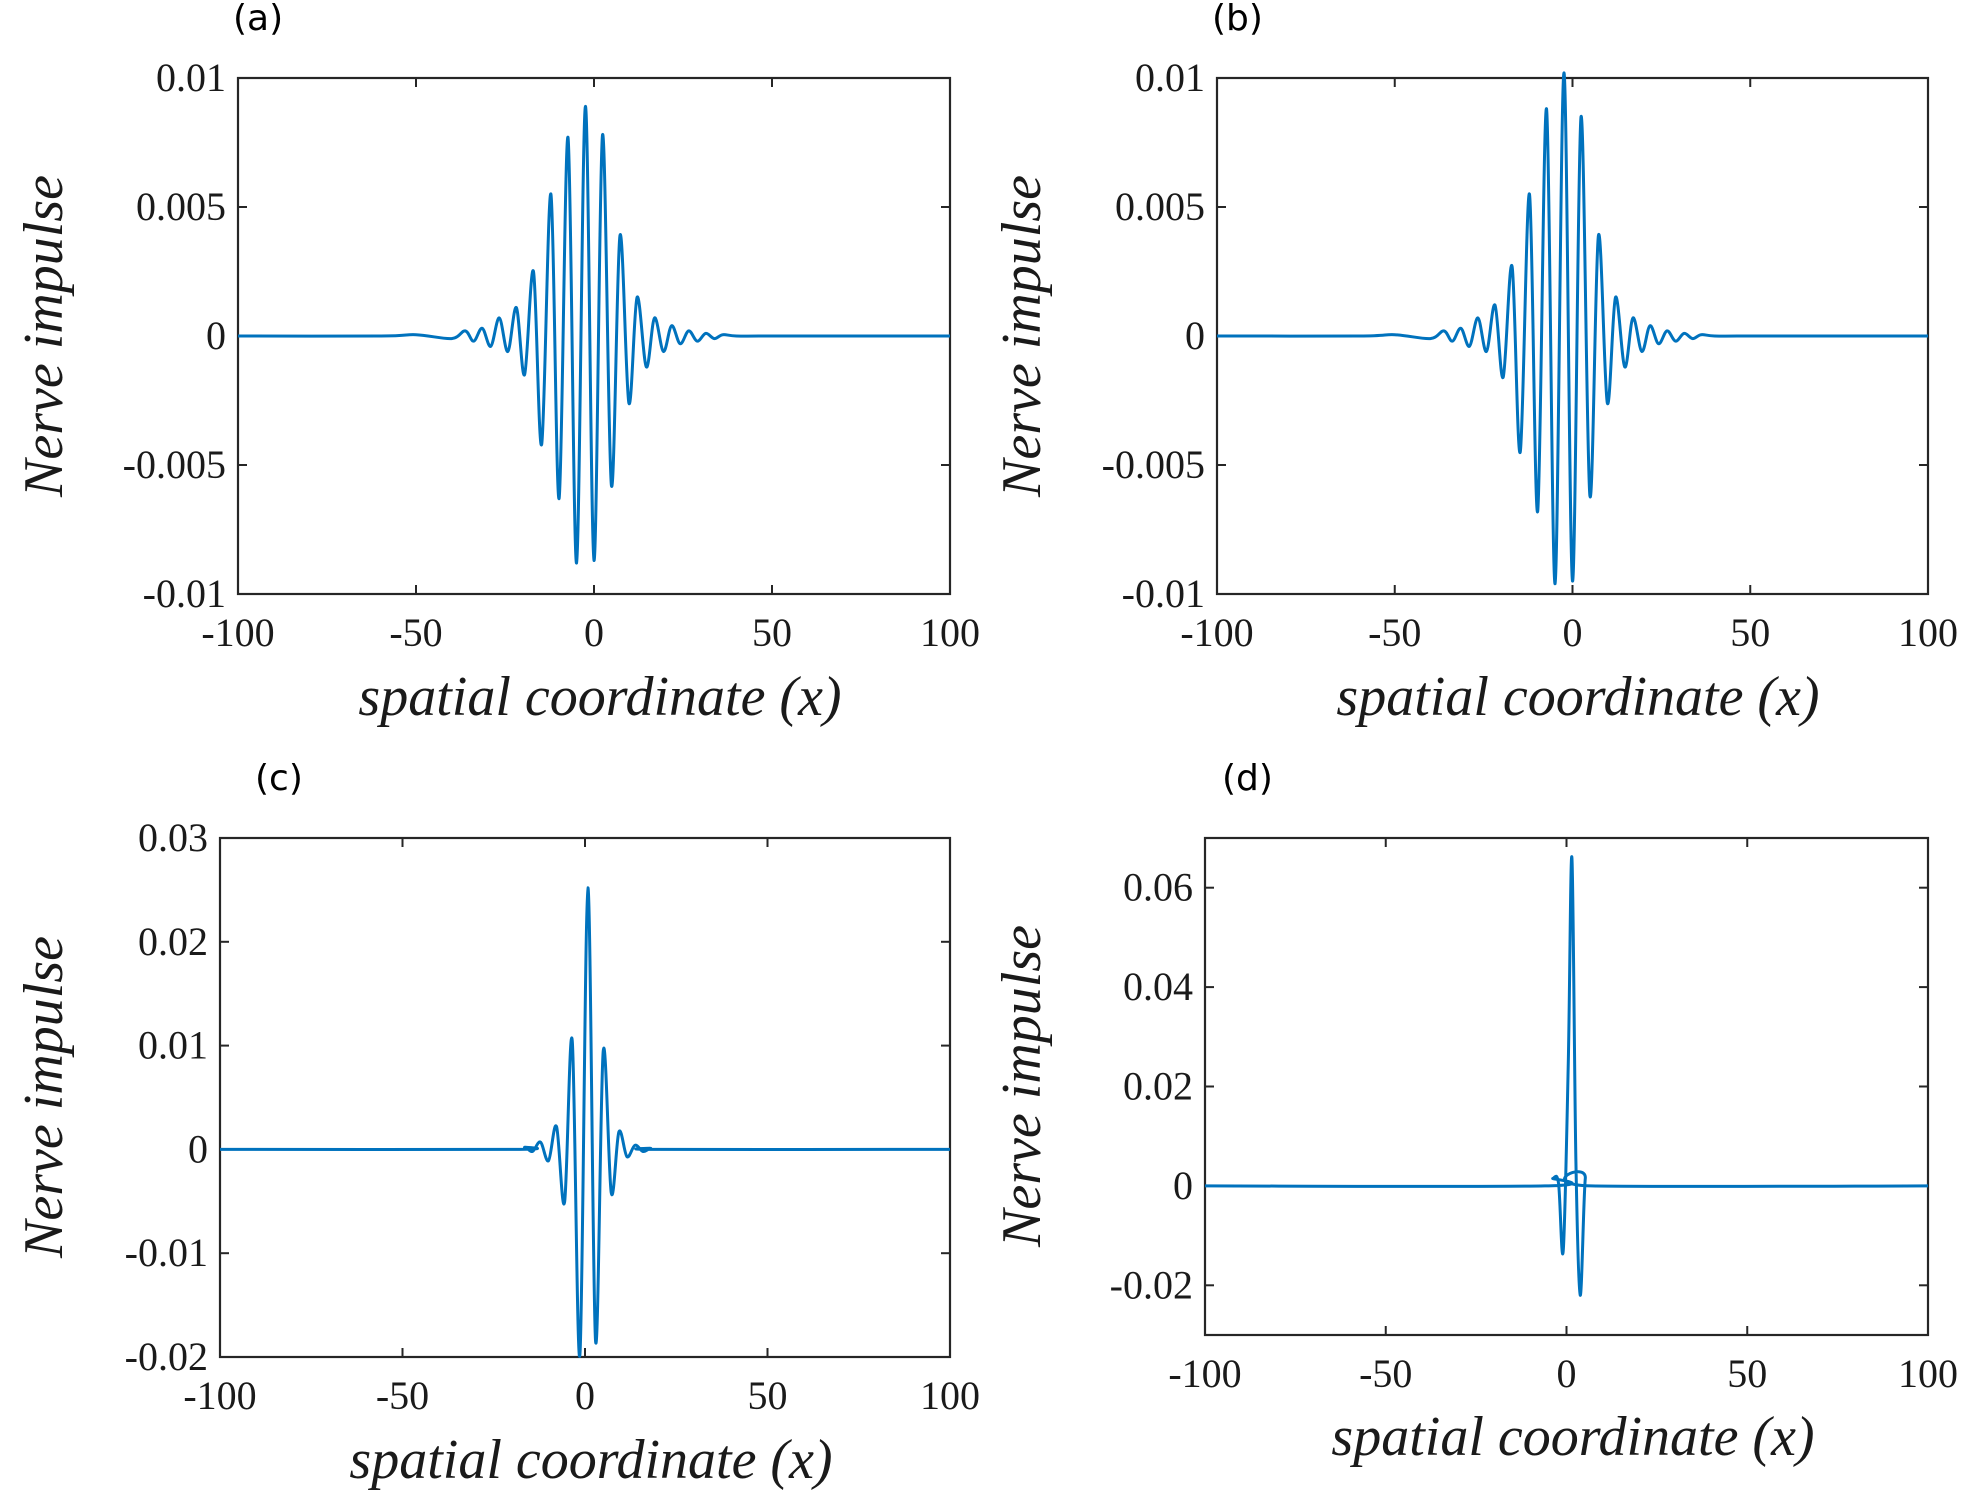  I want to click on panel-label: (c), so click(279, 778).